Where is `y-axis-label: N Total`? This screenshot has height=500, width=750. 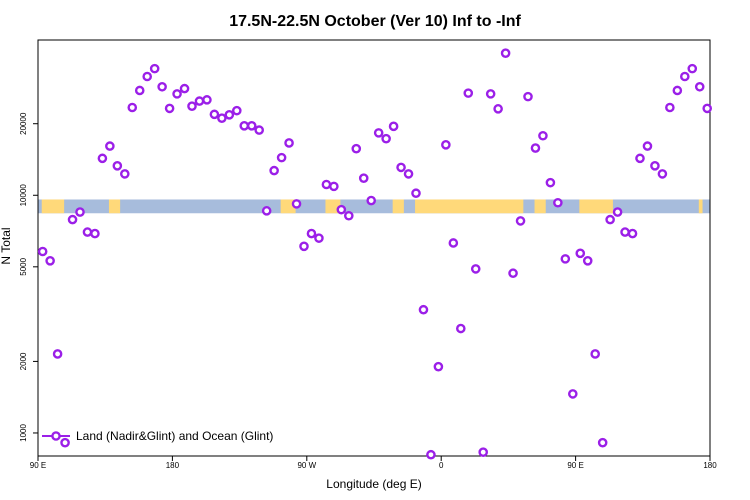 y-axis-label: N Total is located at coordinates (6, 245).